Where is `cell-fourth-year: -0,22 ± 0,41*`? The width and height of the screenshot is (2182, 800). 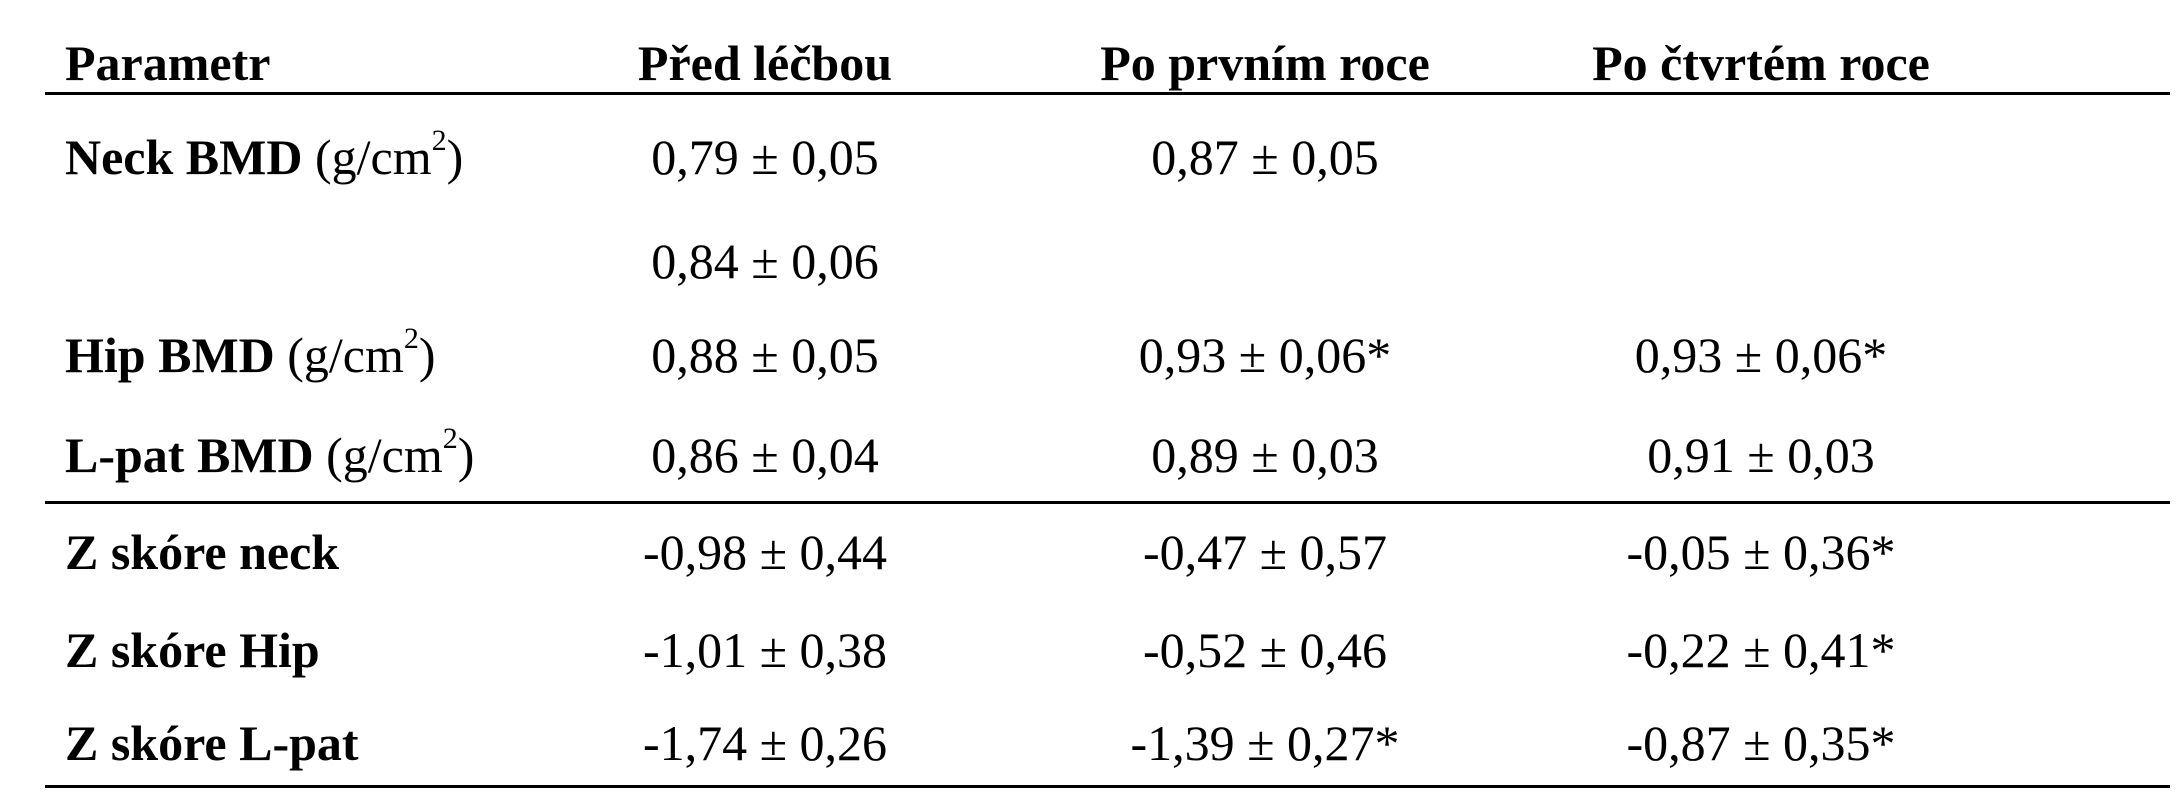
cell-fourth-year: -0,22 ± 0,41* is located at coordinates (1761, 650).